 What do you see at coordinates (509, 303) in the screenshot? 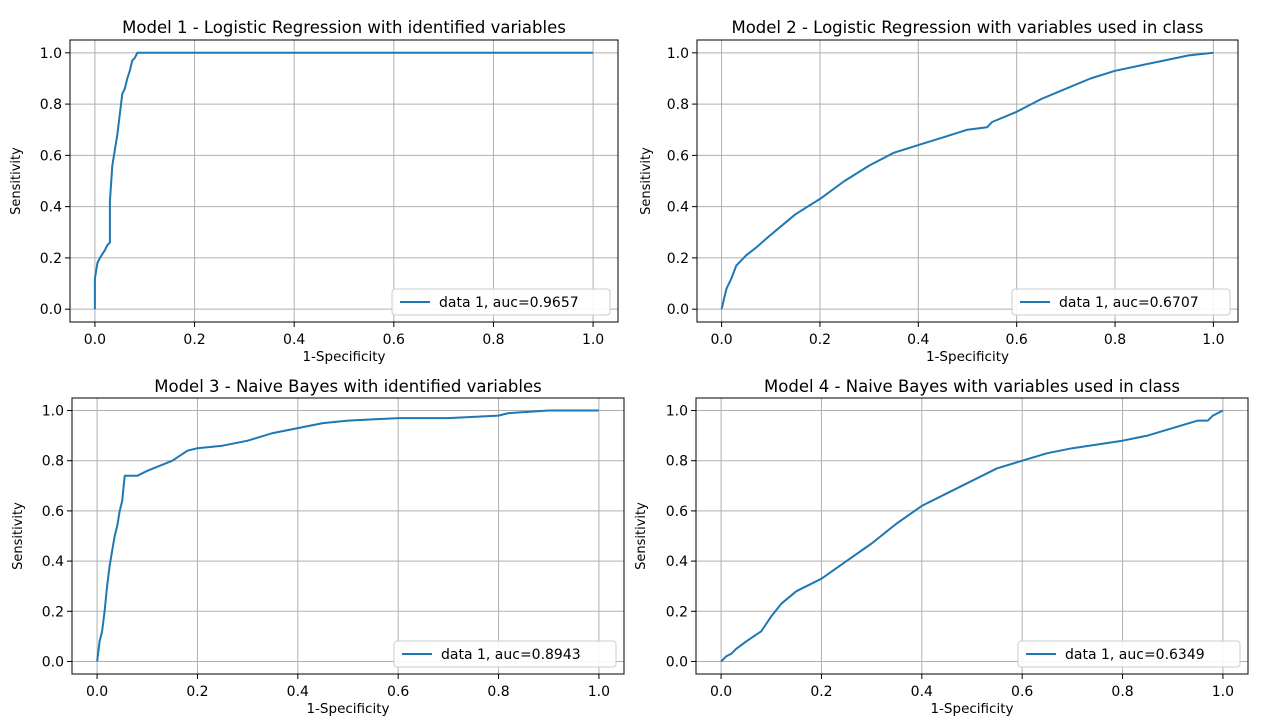
I see `legend-entry: data 1, auc=0.9657` at bounding box center [509, 303].